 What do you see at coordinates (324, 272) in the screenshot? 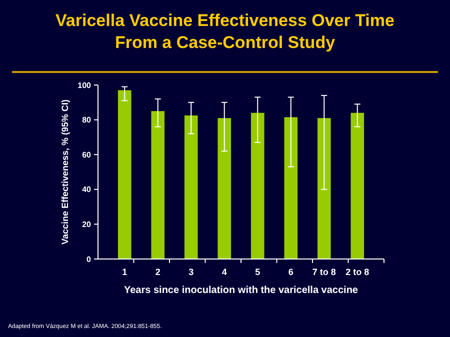
I see `x-tick-label: 7 to 8` at bounding box center [324, 272].